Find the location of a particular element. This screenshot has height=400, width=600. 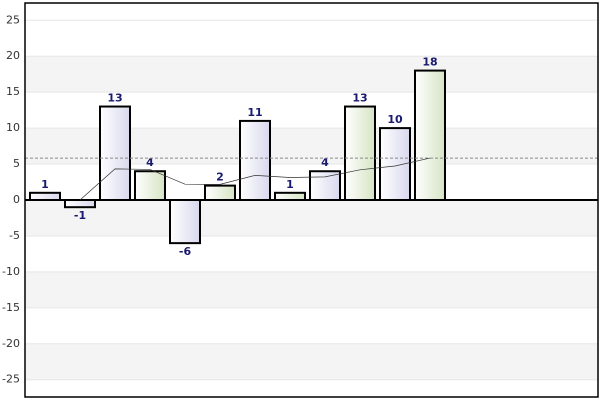

y-tick-label: 0 is located at coordinates (16, 199).